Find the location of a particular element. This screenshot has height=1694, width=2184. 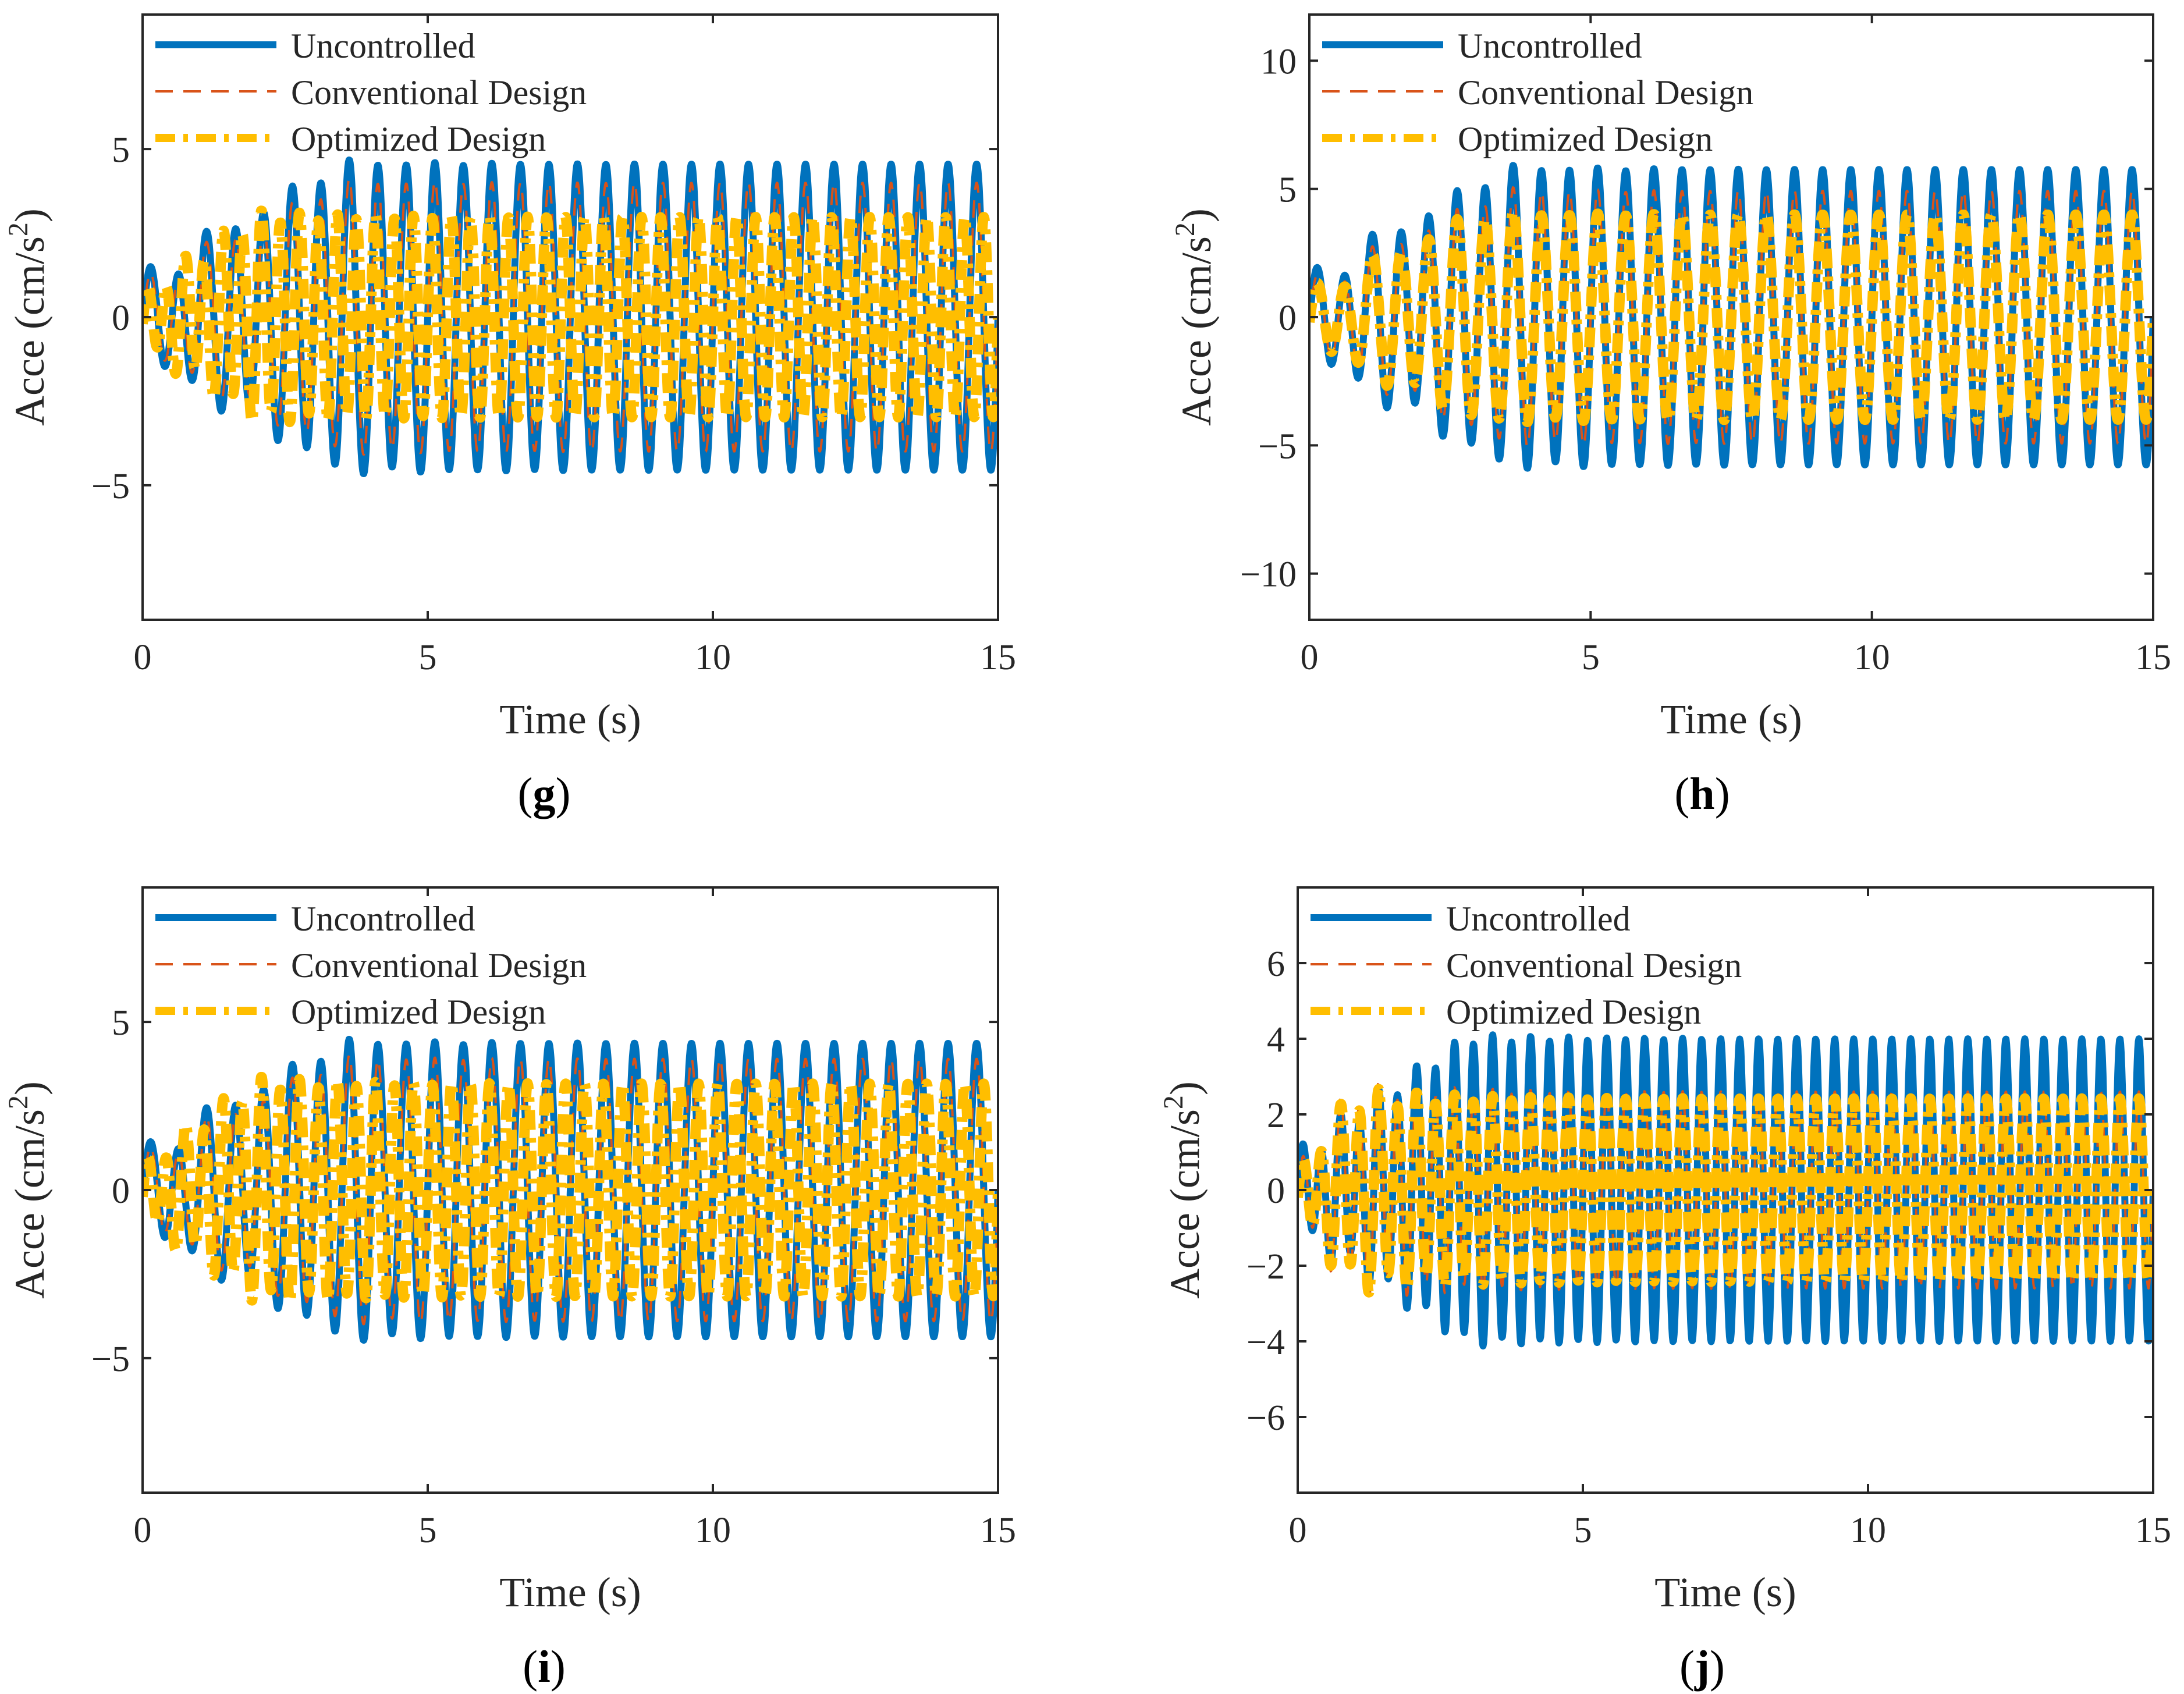

y-tick-label: 6 is located at coordinates (1276, 964).